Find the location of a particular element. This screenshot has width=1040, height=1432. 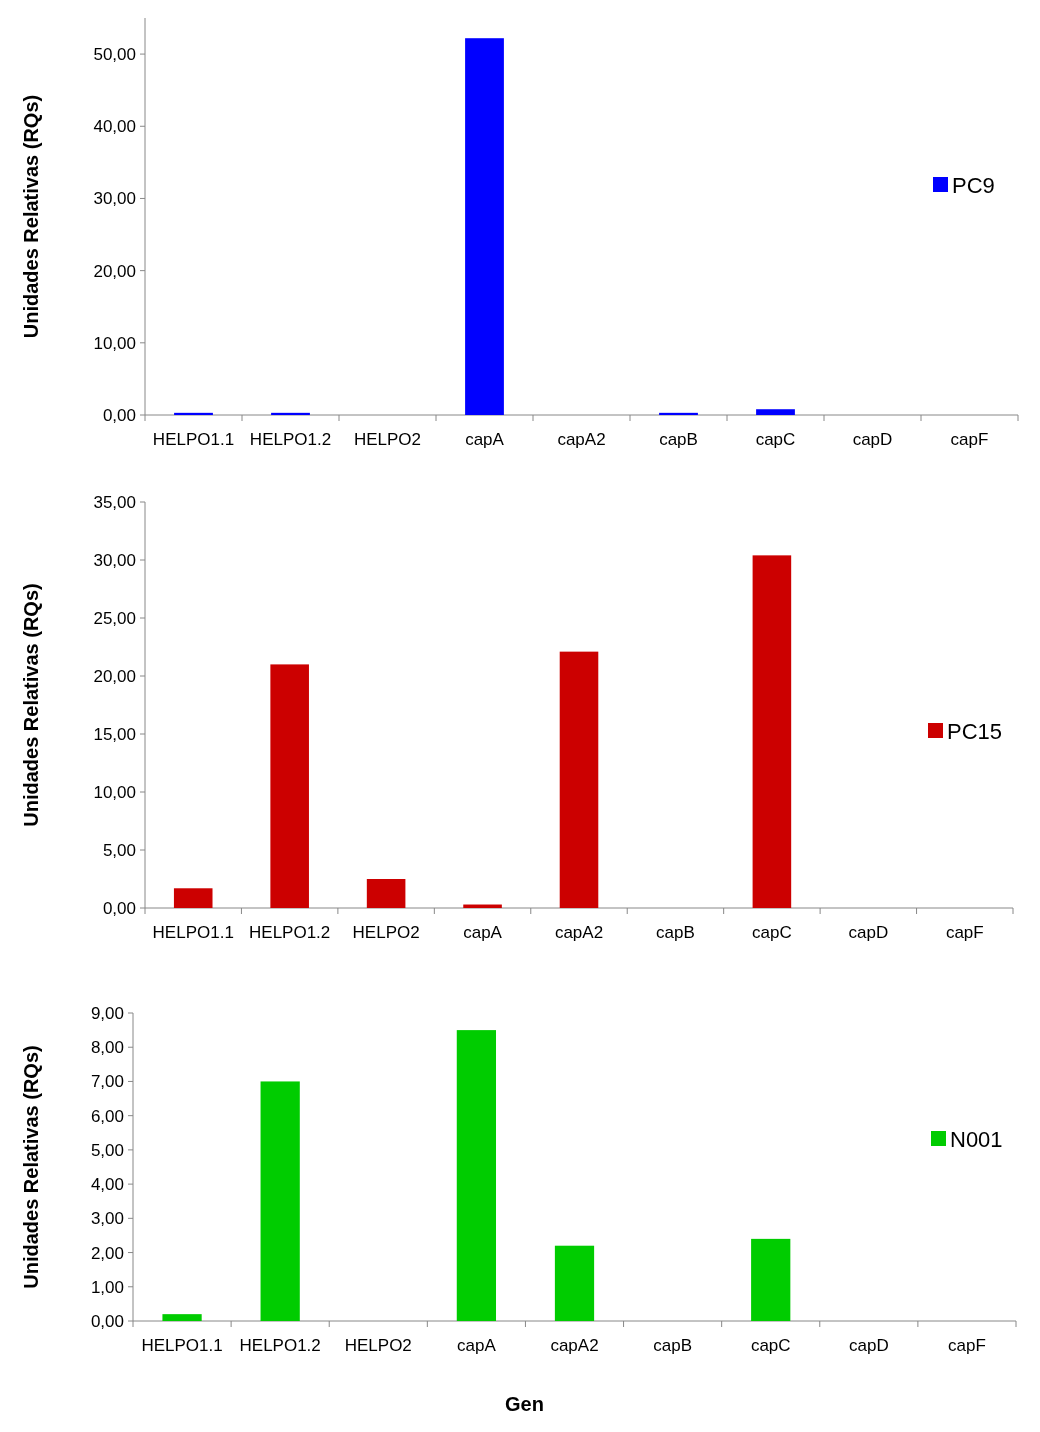

legend-label: PC9 is located at coordinates (973, 185).